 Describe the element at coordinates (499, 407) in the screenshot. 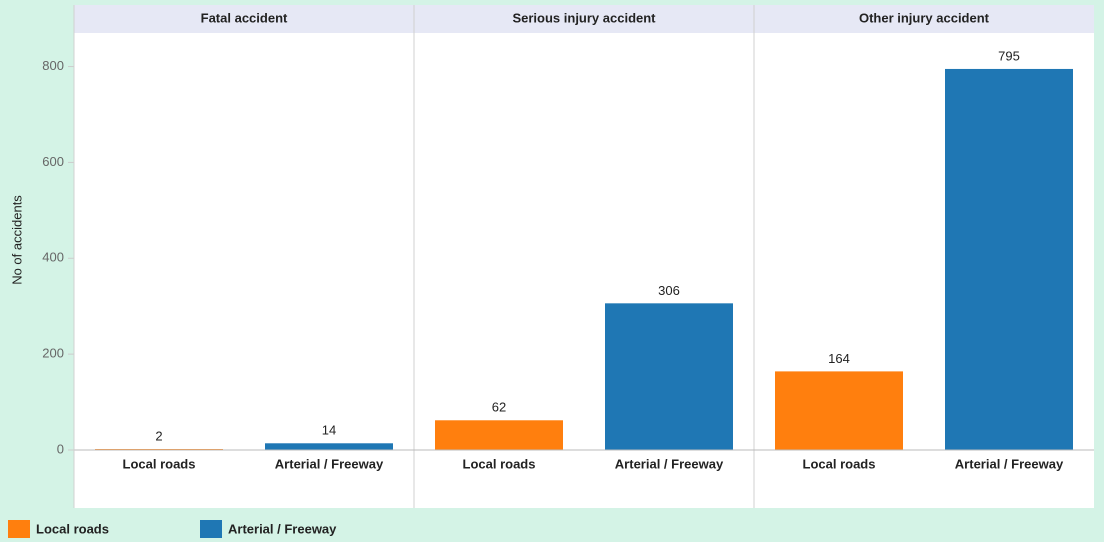

I see `value-label: 62` at that location.